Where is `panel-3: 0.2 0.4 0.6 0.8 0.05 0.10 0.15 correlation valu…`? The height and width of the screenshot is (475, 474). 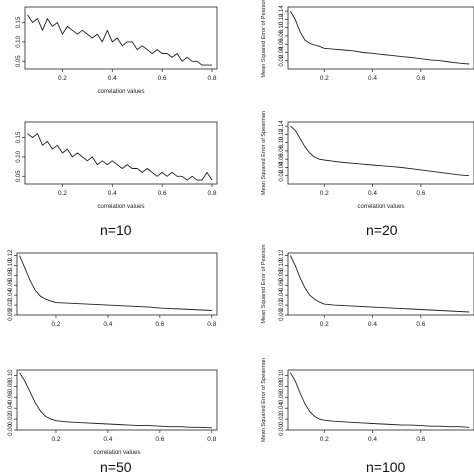
panel-3: 0.2 0.4 0.6 0.8 0.05 0.10 0.15 correlation valu… is located at coordinates (117, 165).